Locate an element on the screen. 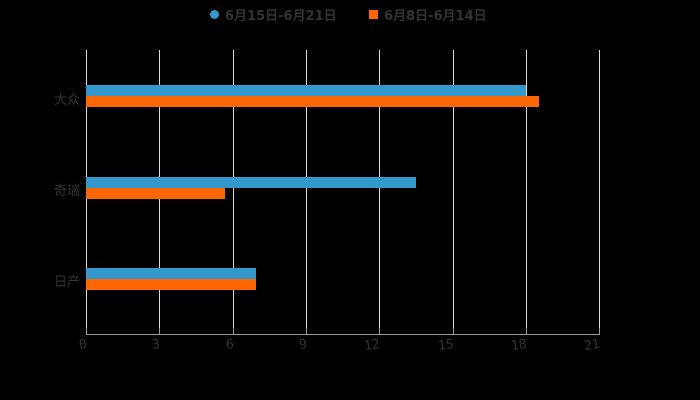 The image size is (700, 400). x-tick-label: 21 is located at coordinates (592, 346).